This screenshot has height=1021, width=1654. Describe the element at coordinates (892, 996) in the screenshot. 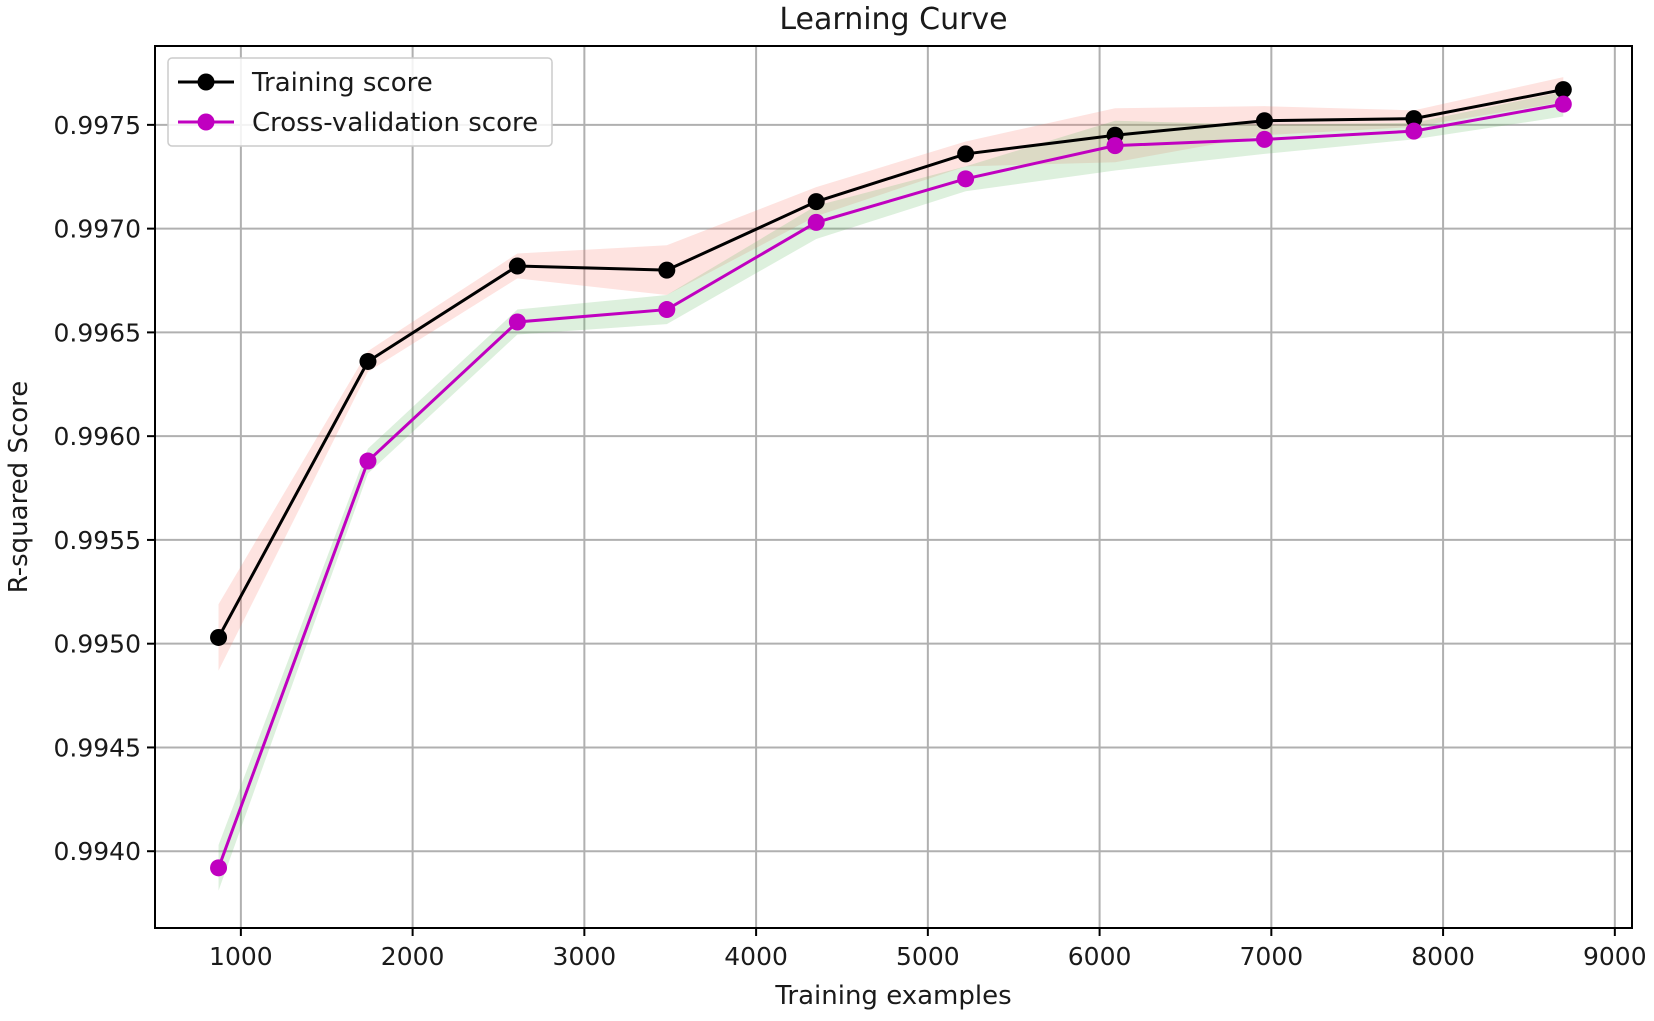

I see `x-axis-label: Training examples` at that location.